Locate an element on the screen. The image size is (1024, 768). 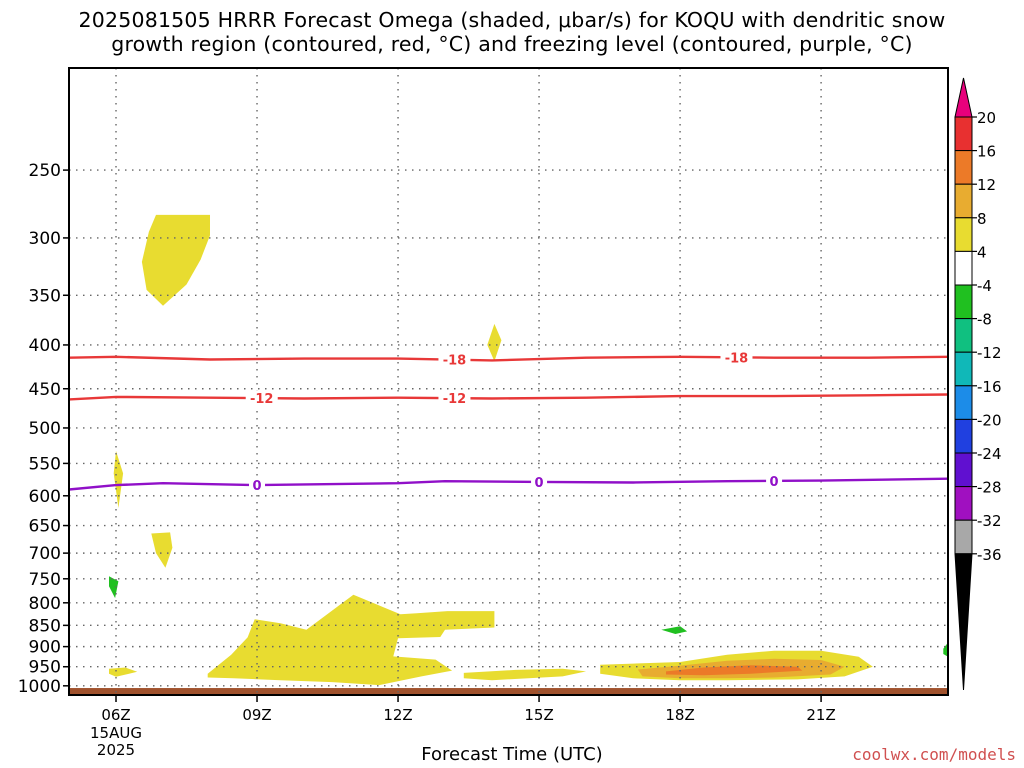
colorbar-label: -32 is located at coordinates (989, 521).